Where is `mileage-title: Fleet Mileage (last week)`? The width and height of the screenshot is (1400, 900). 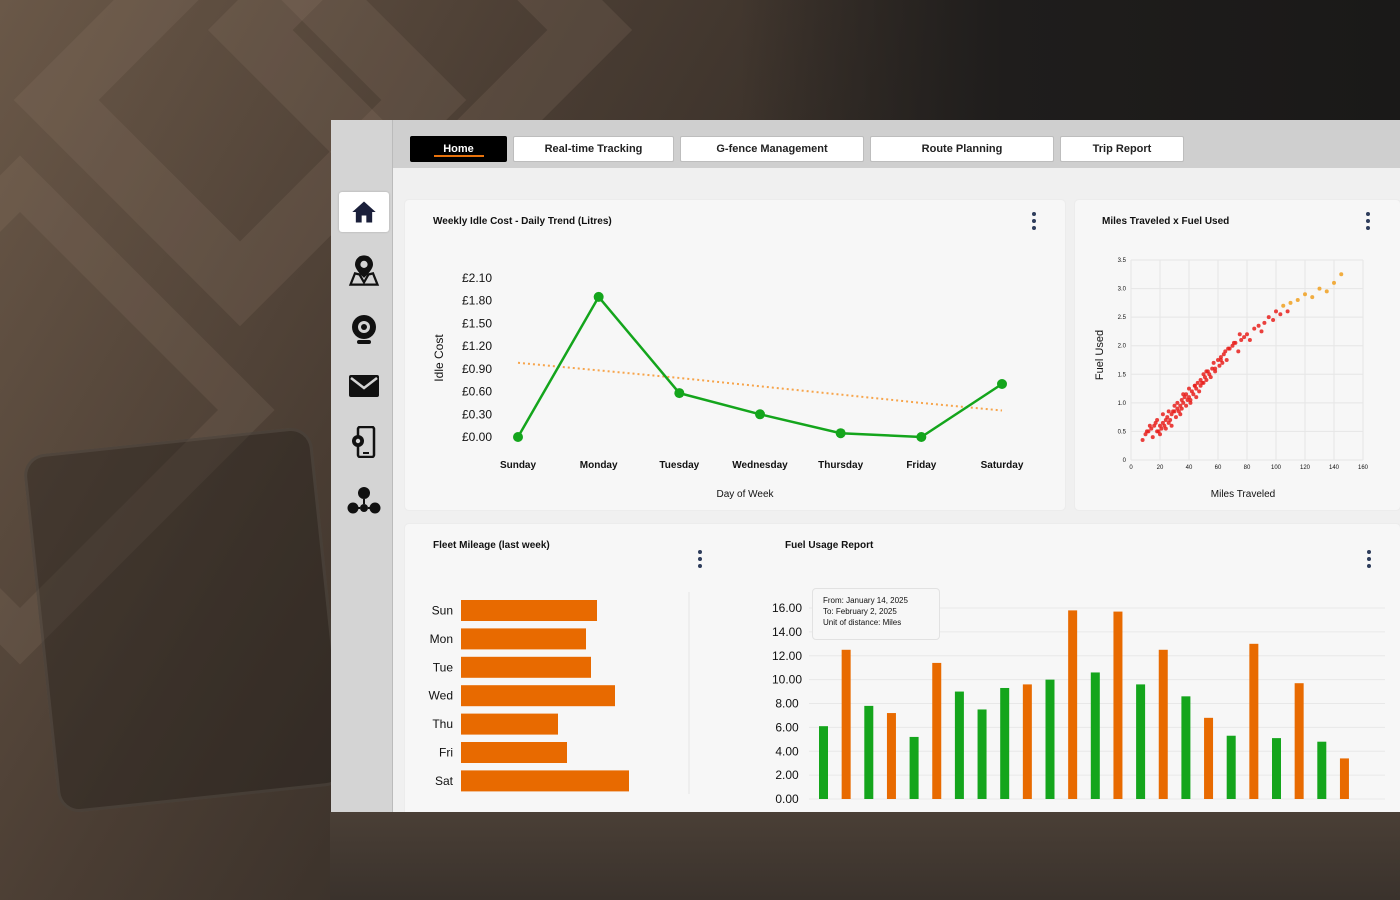
mileage-title: Fleet Mileage (last week) is located at coordinates (491, 545).